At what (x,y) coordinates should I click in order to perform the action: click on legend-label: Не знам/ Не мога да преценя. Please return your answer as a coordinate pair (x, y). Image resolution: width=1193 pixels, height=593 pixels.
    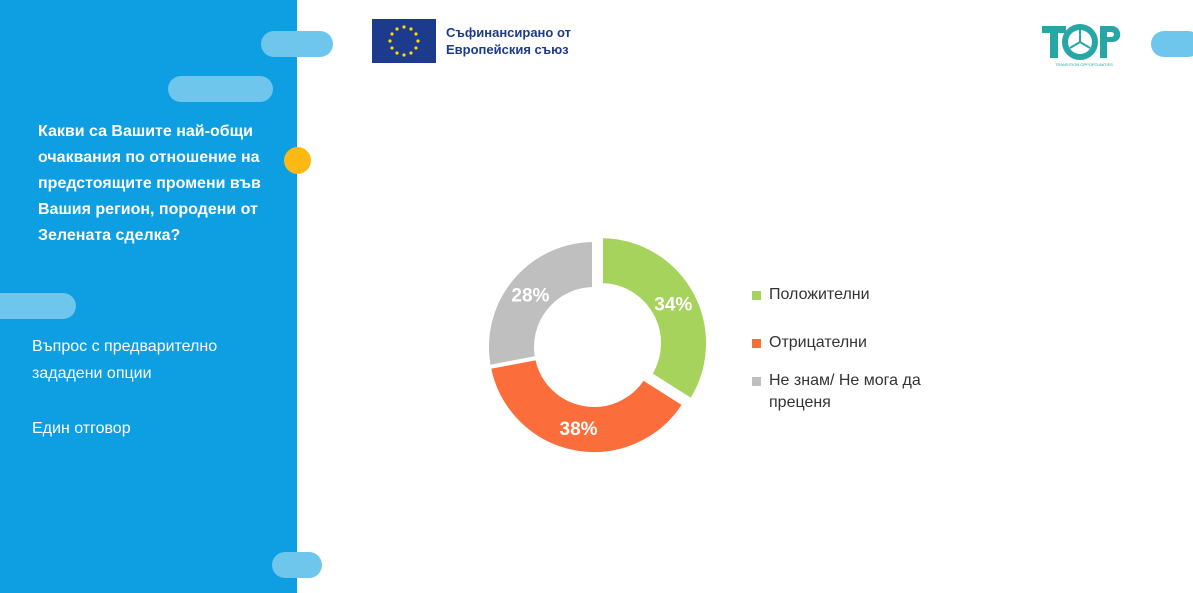
    Looking at the image, I should click on (845, 391).